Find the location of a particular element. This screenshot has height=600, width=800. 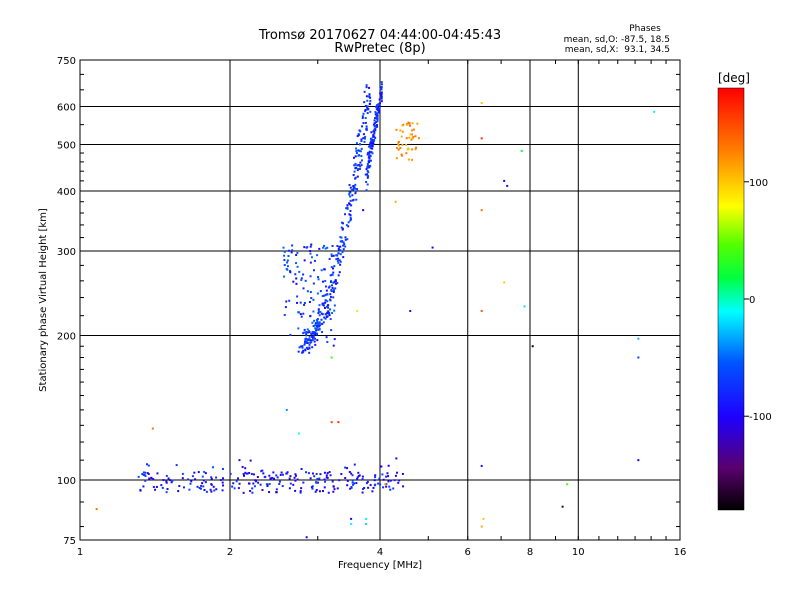

phases-mean-o: mean, sd,O: -87.5, 18.5 is located at coordinates (617, 40).